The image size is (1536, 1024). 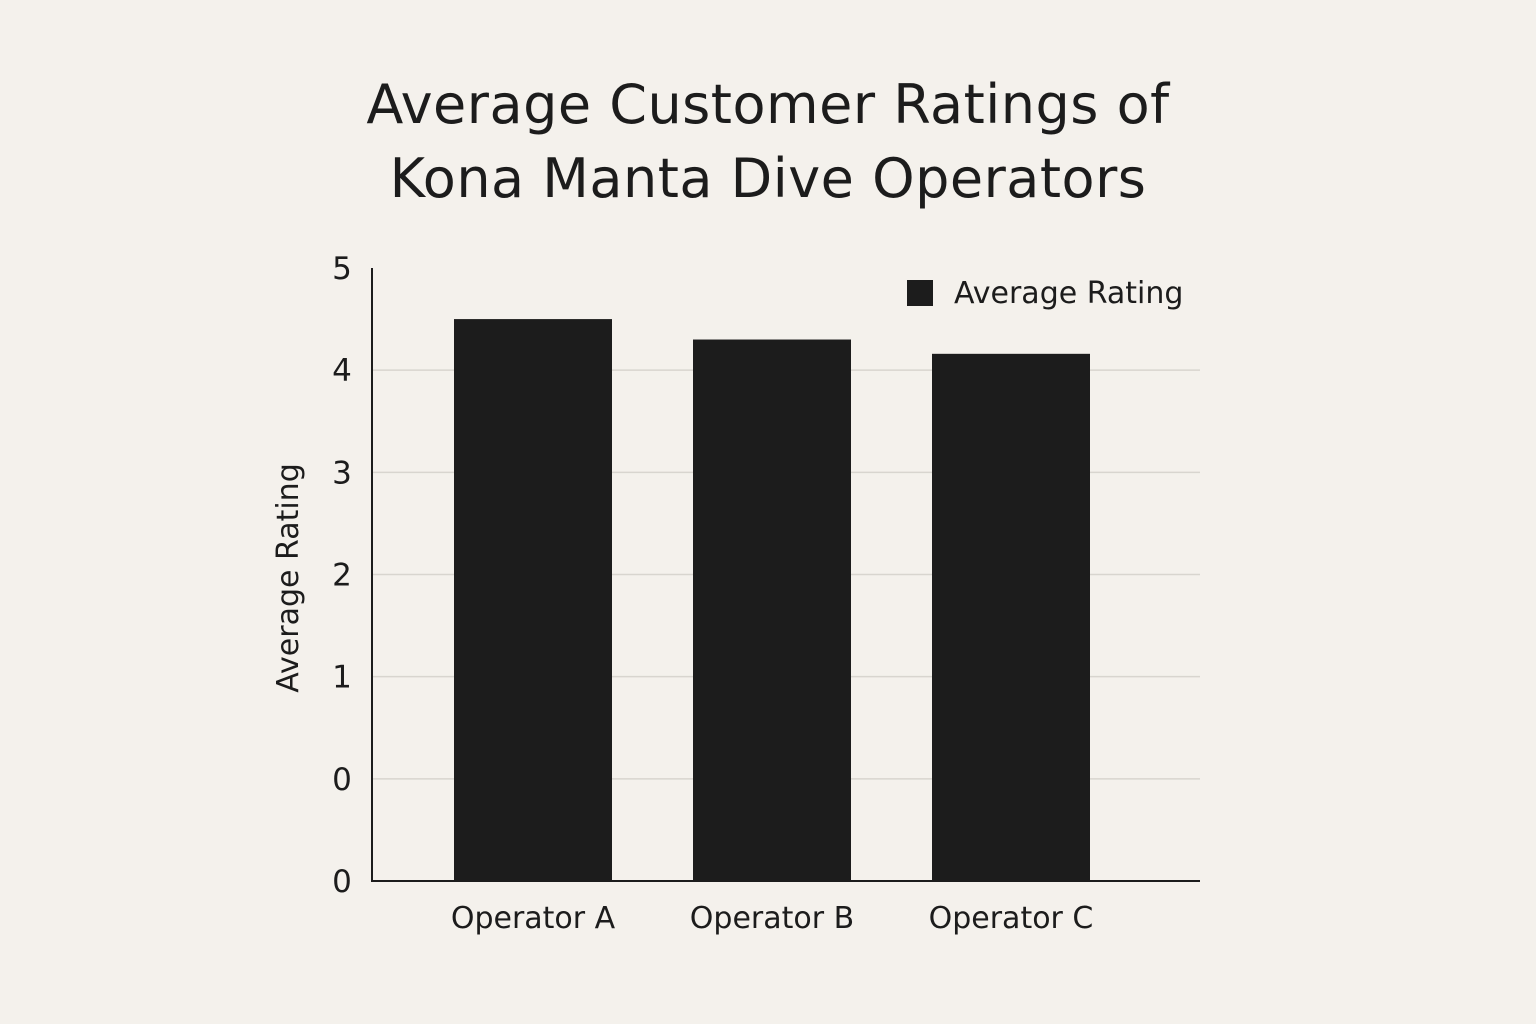 What do you see at coordinates (1068, 293) in the screenshot?
I see `legend-label: Average Rating` at bounding box center [1068, 293].